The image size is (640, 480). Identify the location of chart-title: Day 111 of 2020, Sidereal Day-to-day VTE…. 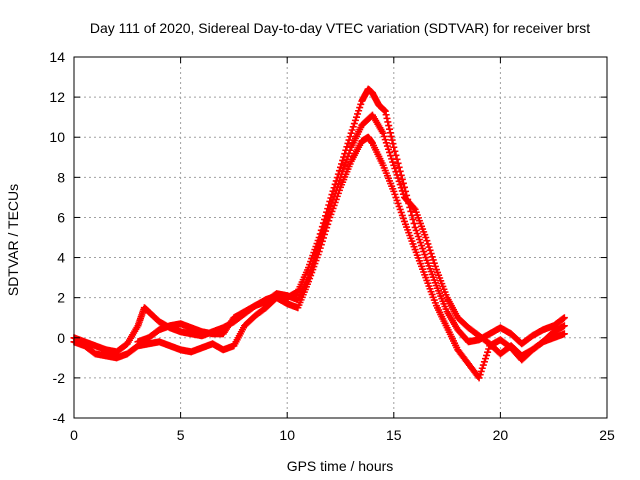
(340, 28).